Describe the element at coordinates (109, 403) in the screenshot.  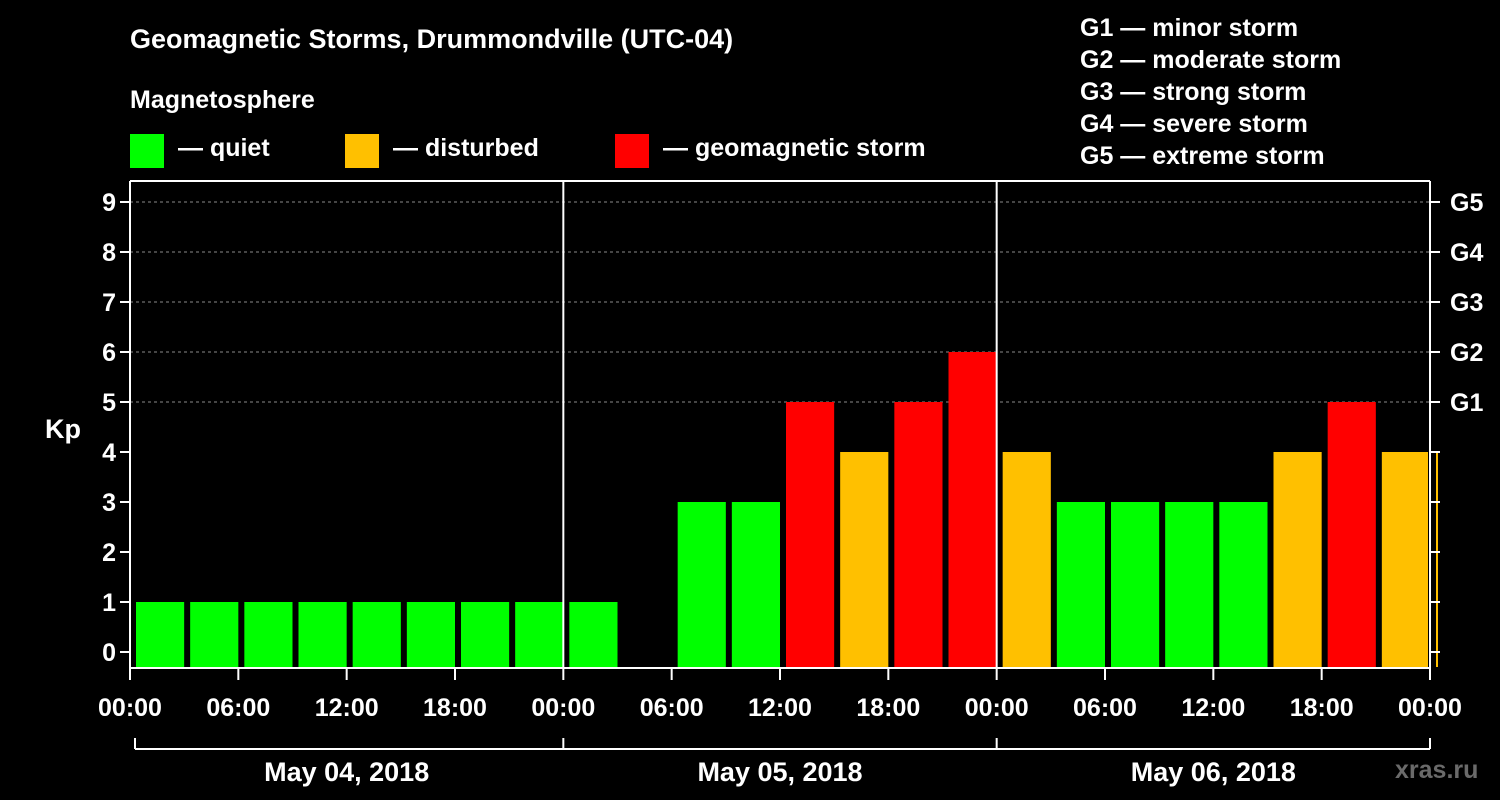
I see `ytick-label-5: 5` at that location.